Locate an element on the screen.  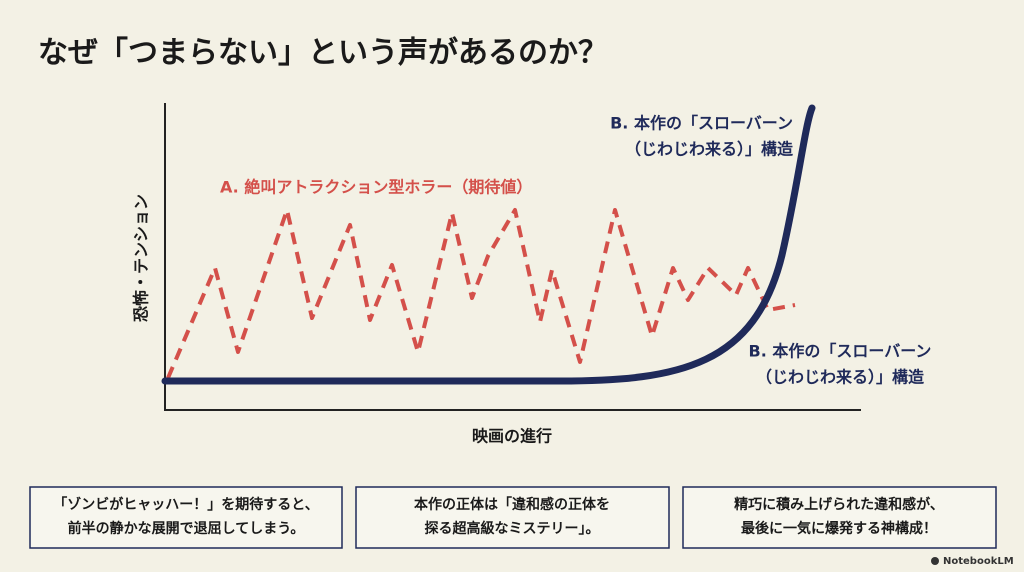
footer-icon is located at coordinates (935, 561).